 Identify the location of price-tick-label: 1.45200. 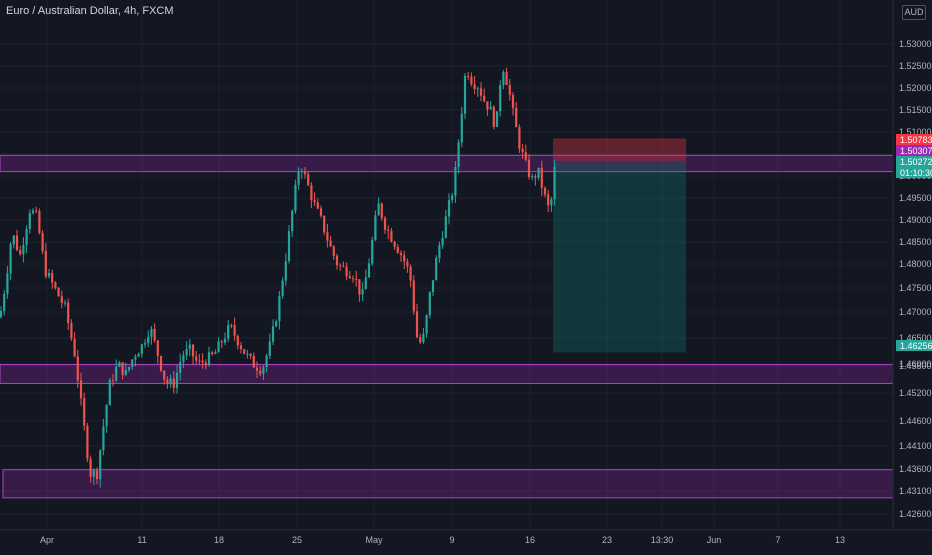
(915, 393).